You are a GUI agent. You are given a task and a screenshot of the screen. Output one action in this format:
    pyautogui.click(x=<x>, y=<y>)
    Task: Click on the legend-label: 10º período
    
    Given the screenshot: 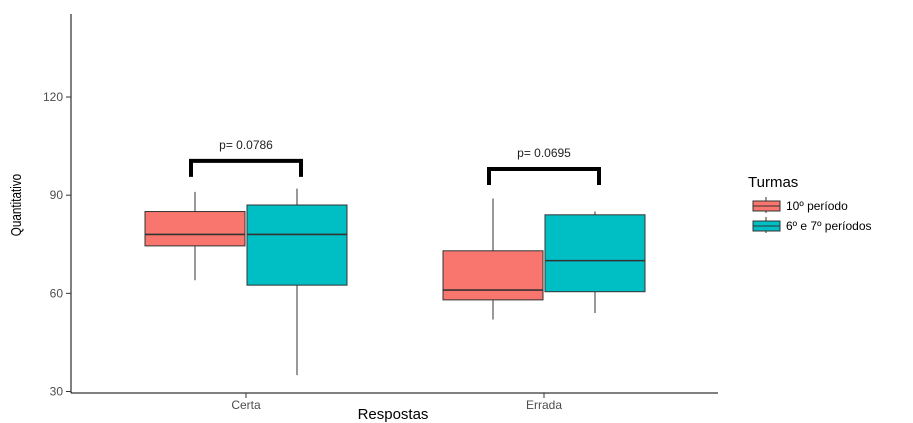 What is the action you would take?
    pyautogui.click(x=817, y=206)
    